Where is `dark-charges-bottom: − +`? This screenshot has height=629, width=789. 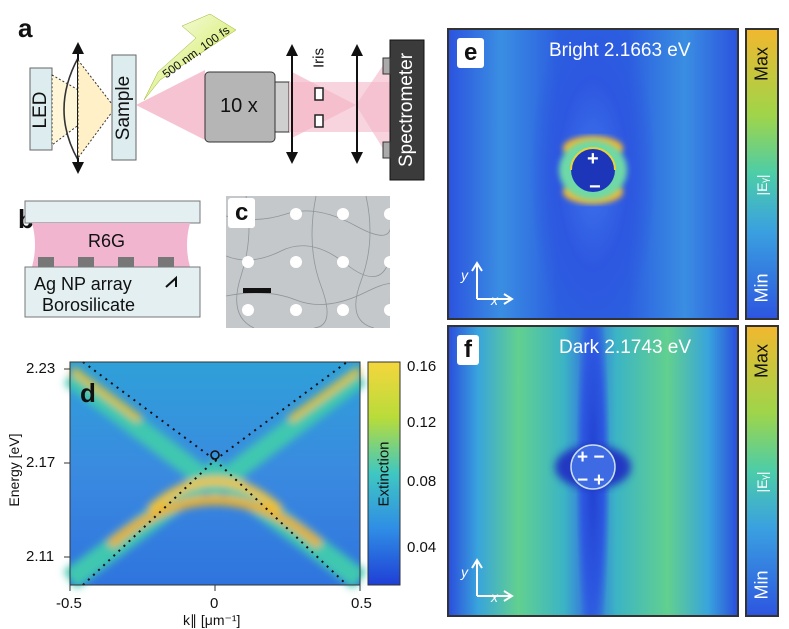
dark-charges-bottom: − + is located at coordinates (591, 480).